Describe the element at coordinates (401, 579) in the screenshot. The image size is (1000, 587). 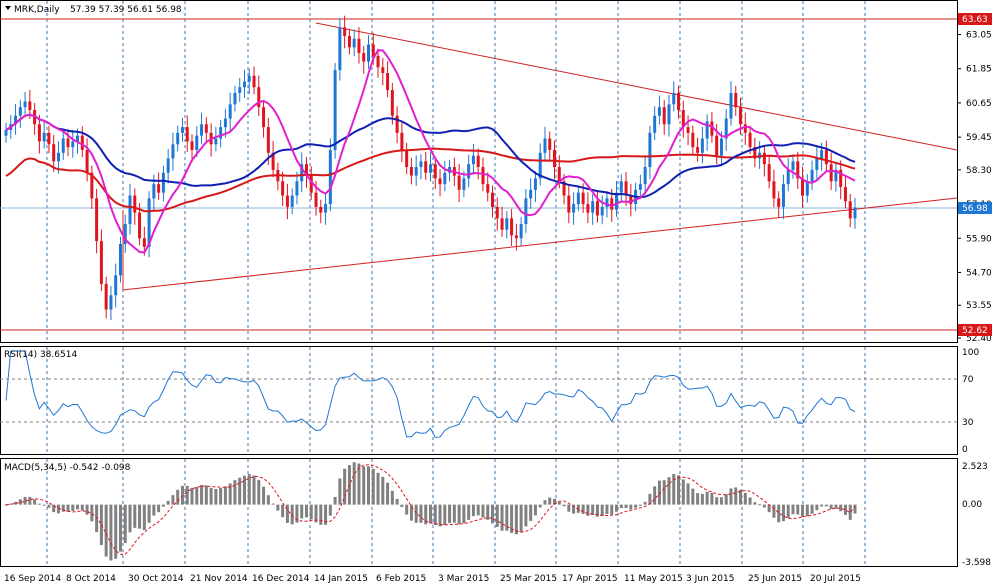
I see `time-axis-label: 6 Feb 2015` at that location.